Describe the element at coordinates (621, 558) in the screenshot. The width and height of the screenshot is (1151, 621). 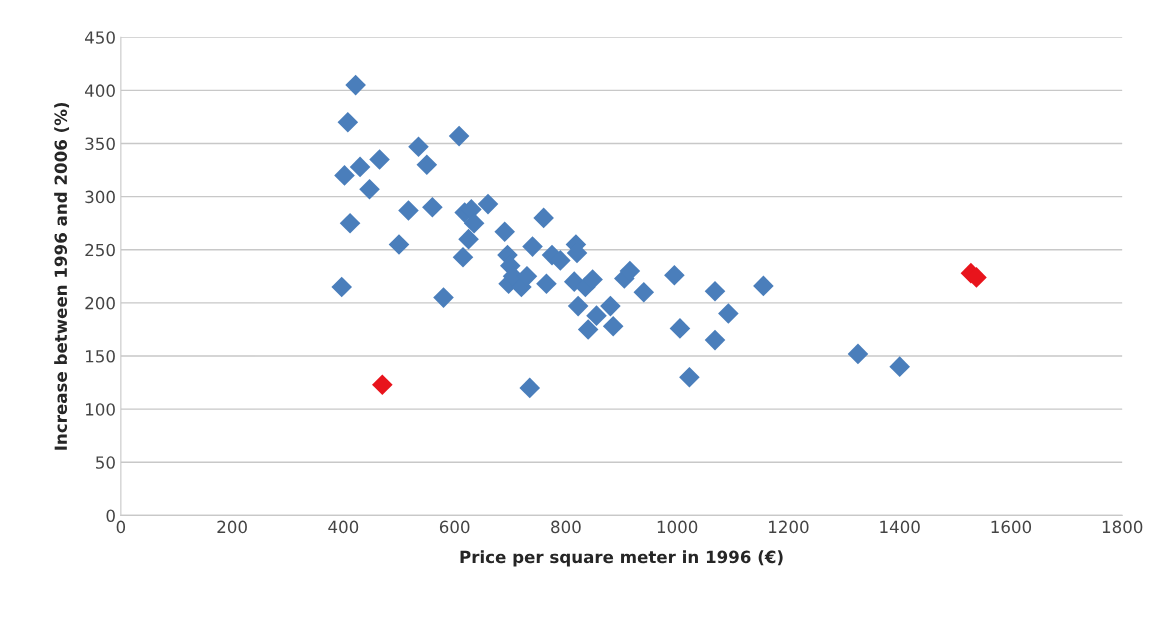
I see `x-axis-title: Price per square meter in 1996 (€)` at that location.